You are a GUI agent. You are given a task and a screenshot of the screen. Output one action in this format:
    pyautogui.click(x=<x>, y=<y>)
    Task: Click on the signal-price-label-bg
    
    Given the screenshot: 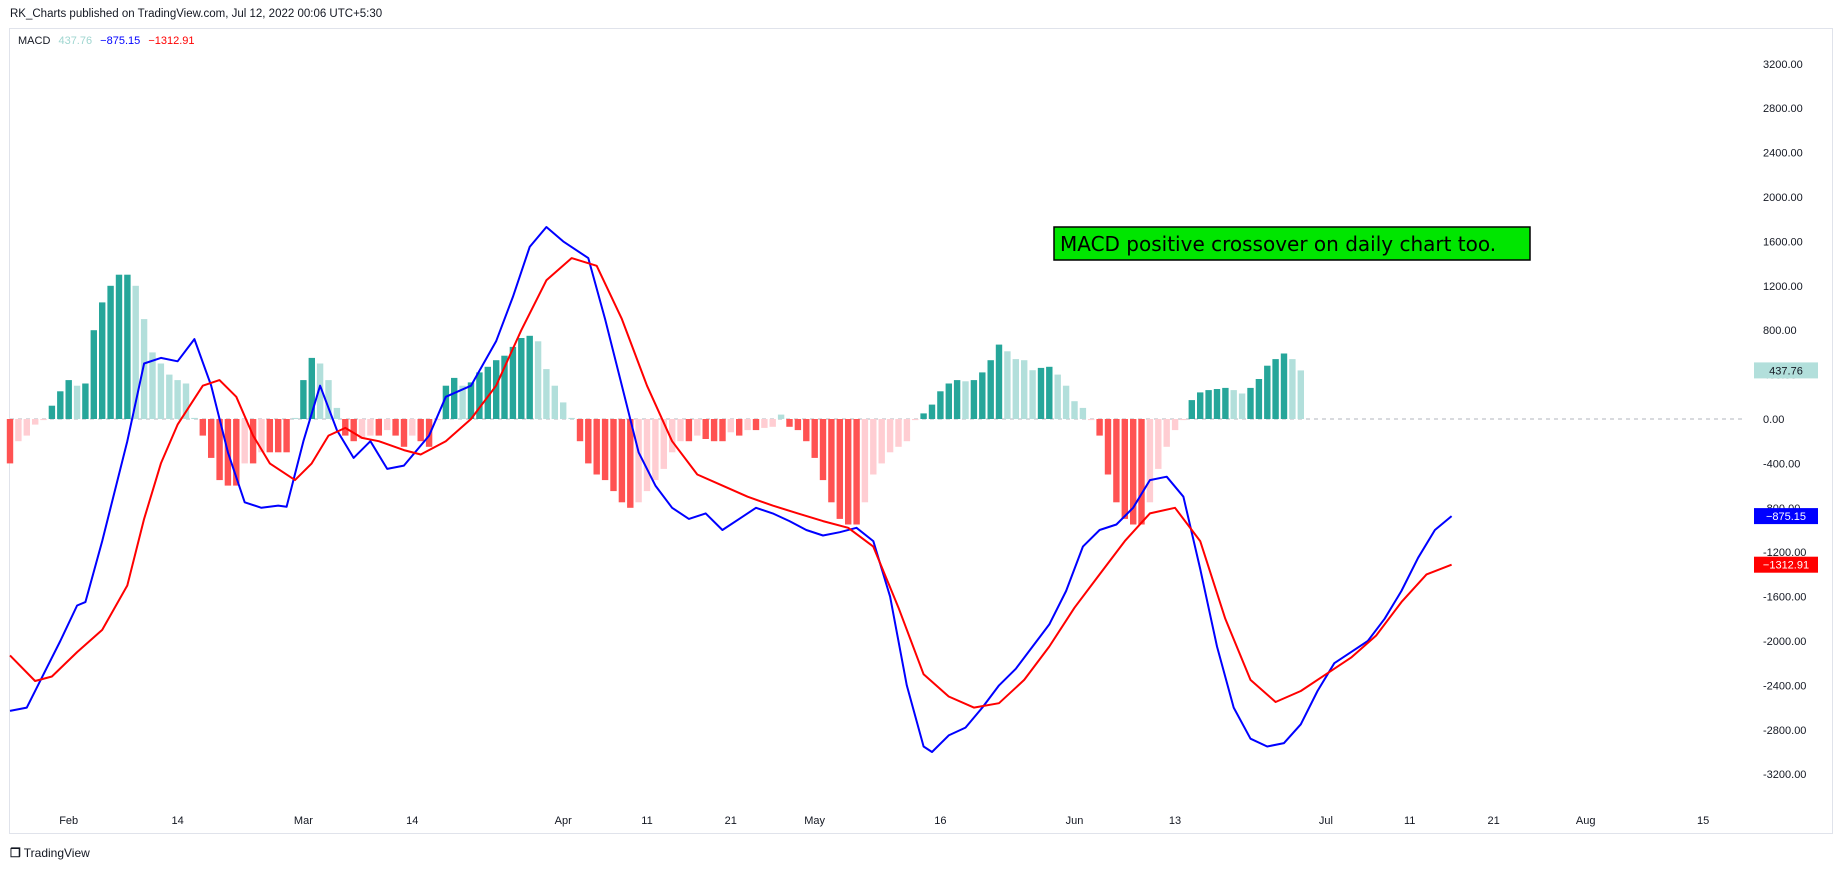 What is the action you would take?
    pyautogui.click(x=1786, y=564)
    